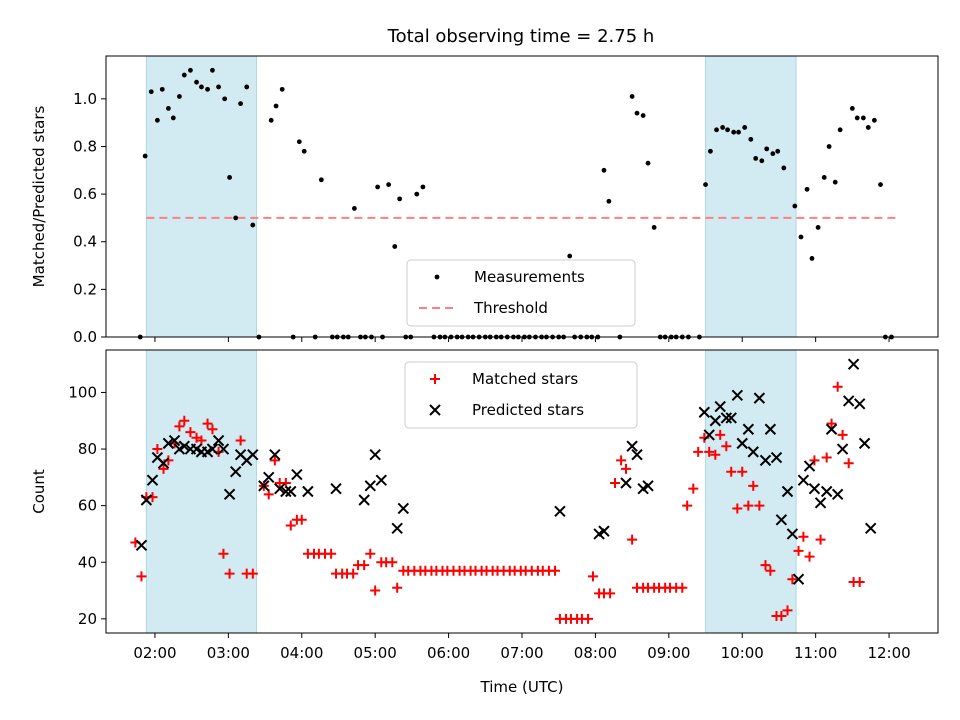  What do you see at coordinates (521, 36) in the screenshot?
I see `figure-title: Total observing time = 2.75 h` at bounding box center [521, 36].